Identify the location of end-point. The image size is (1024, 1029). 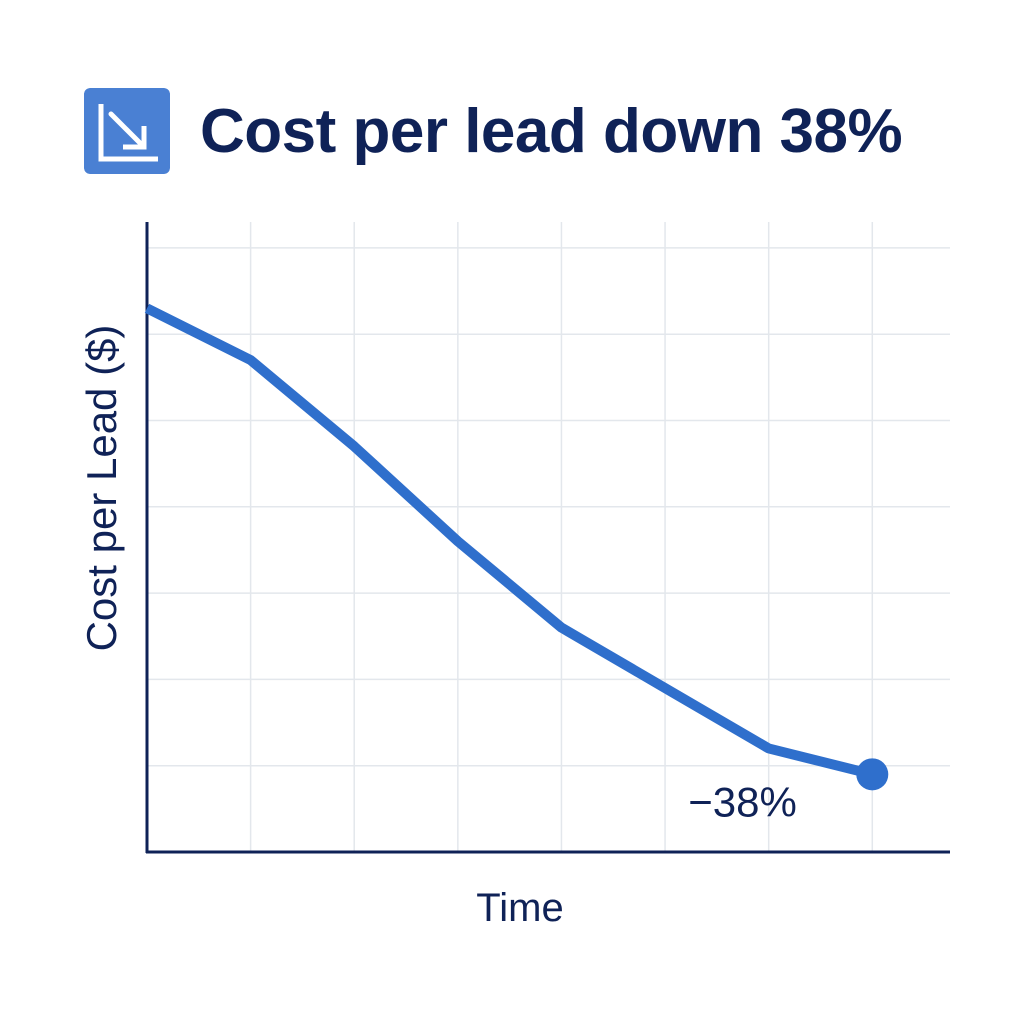
(872, 774).